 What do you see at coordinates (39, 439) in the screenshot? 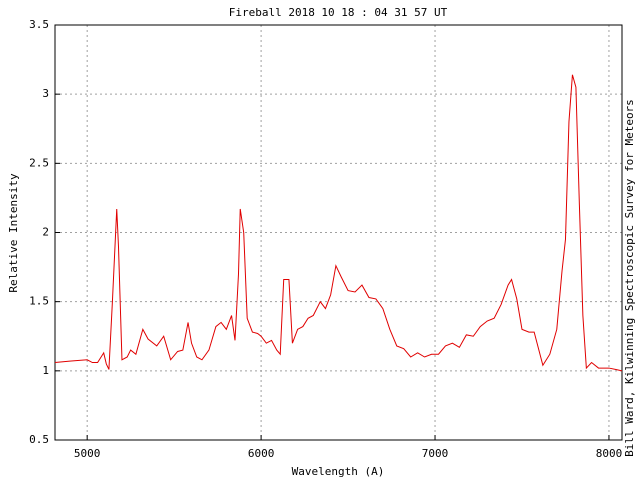
I see `y-tick-label: 0.5` at bounding box center [39, 439].